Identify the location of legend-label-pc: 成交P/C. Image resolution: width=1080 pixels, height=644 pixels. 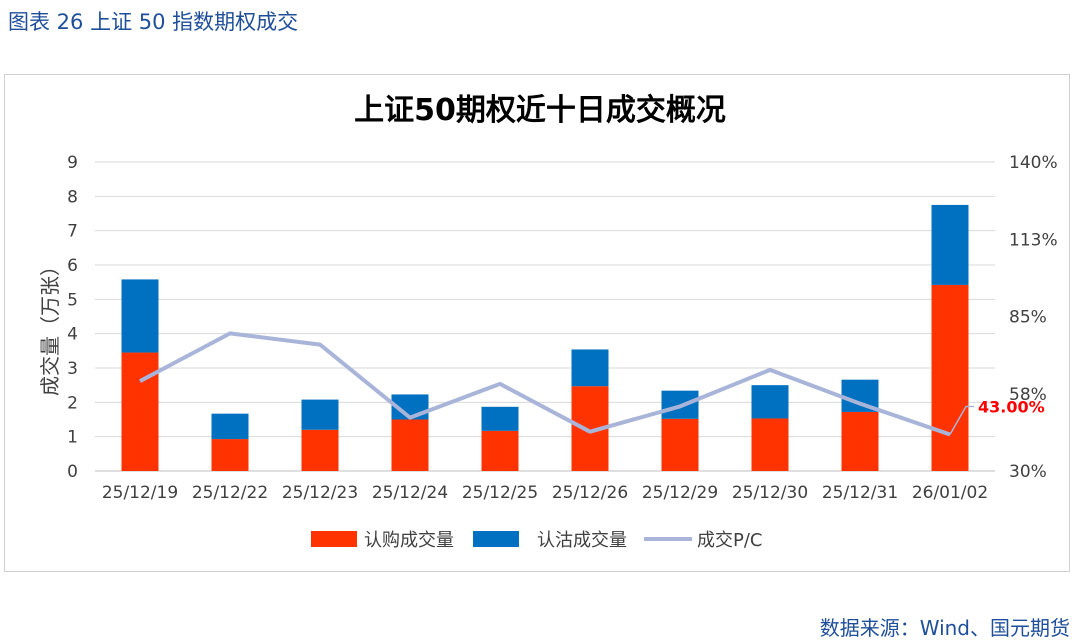
(730, 540).